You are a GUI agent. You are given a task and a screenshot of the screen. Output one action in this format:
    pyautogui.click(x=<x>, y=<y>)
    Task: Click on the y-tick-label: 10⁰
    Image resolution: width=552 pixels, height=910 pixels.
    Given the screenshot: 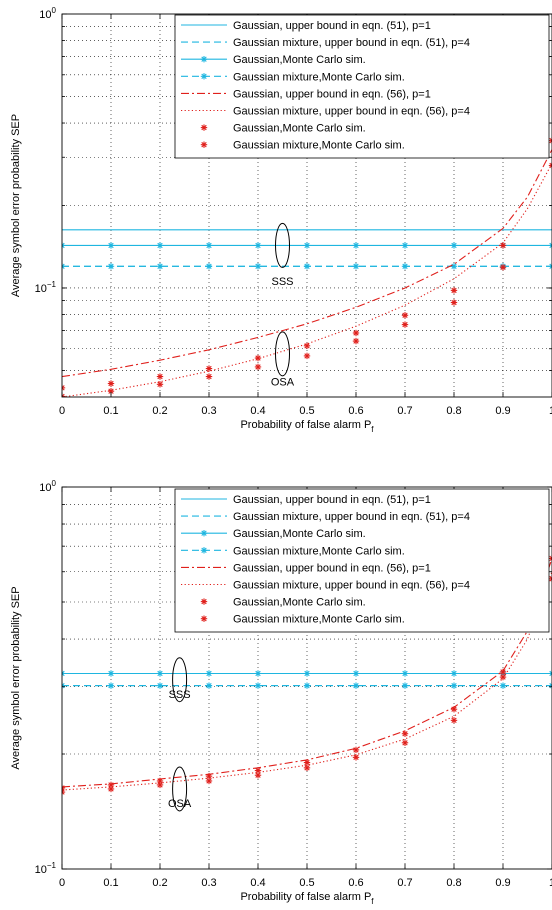 What is the action you would take?
    pyautogui.click(x=47, y=13)
    